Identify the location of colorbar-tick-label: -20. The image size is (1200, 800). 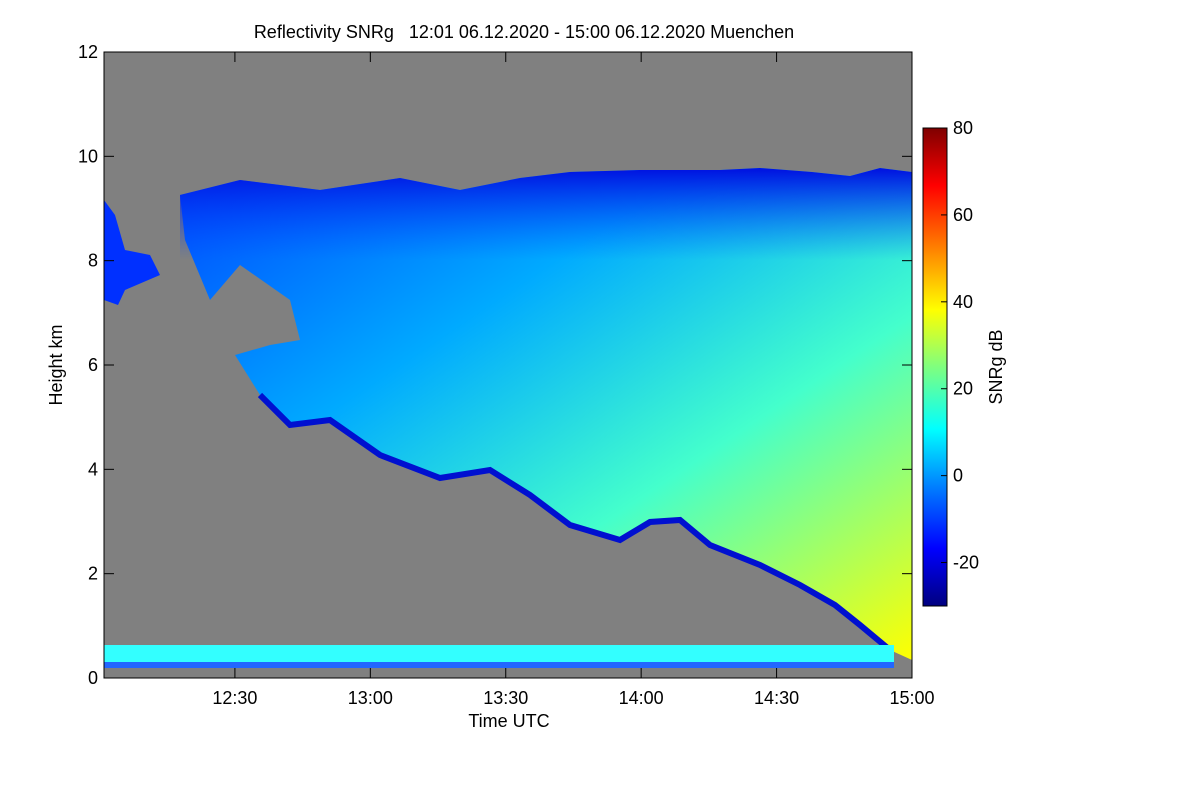
(966, 563).